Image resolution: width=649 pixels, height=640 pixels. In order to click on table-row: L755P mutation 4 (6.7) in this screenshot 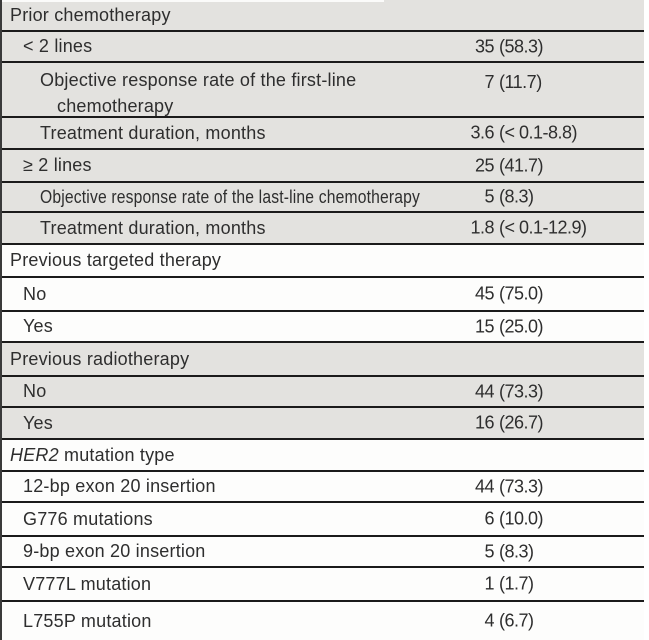, I will do `click(323, 621)`.